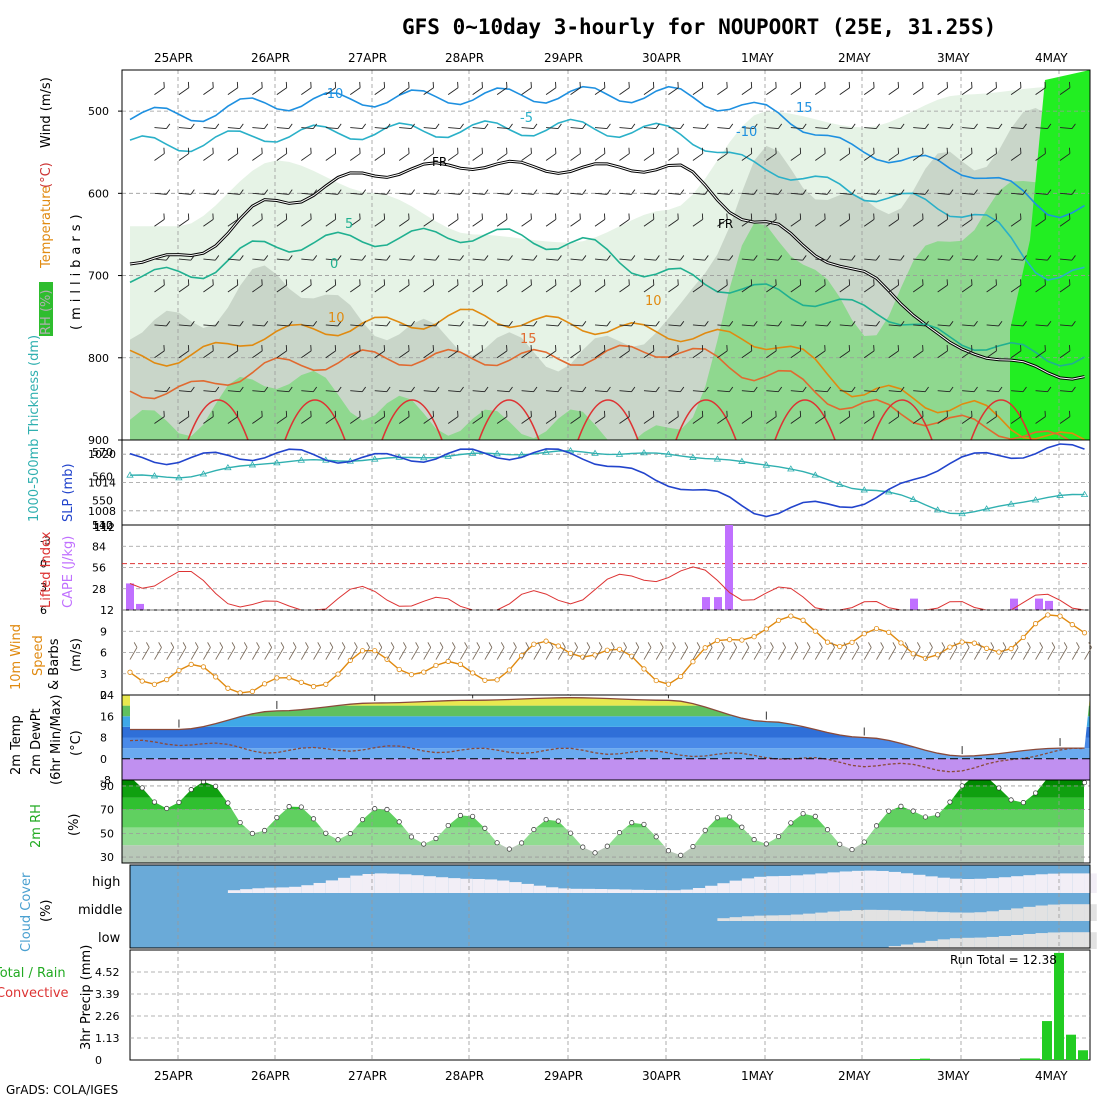 The image size is (1100, 1100). I want to click on lifted-index-axis-label: Lifted Index, so click(46, 569).